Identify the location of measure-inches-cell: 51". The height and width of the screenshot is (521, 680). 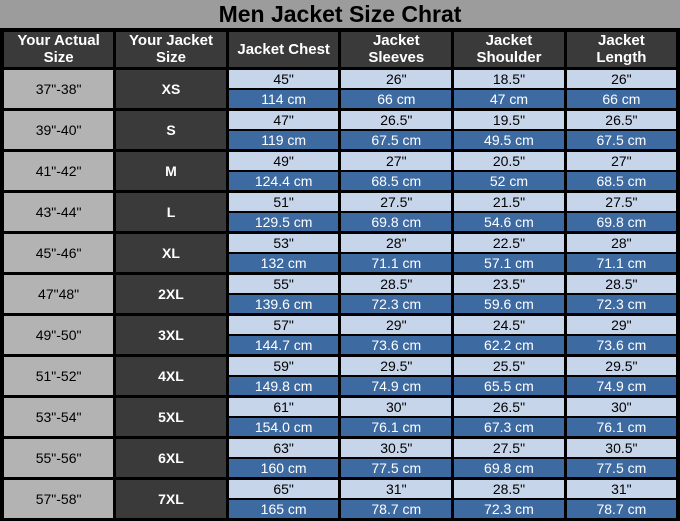
(283, 201).